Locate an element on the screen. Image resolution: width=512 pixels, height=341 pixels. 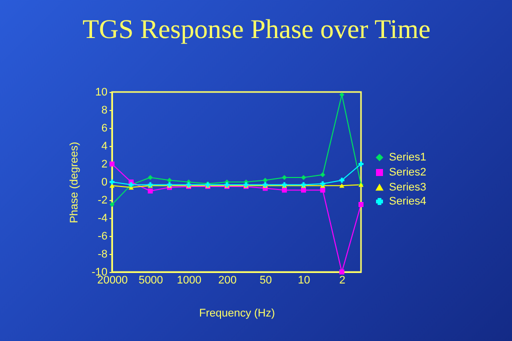
x-tick-label: 20000 is located at coordinates (112, 280).